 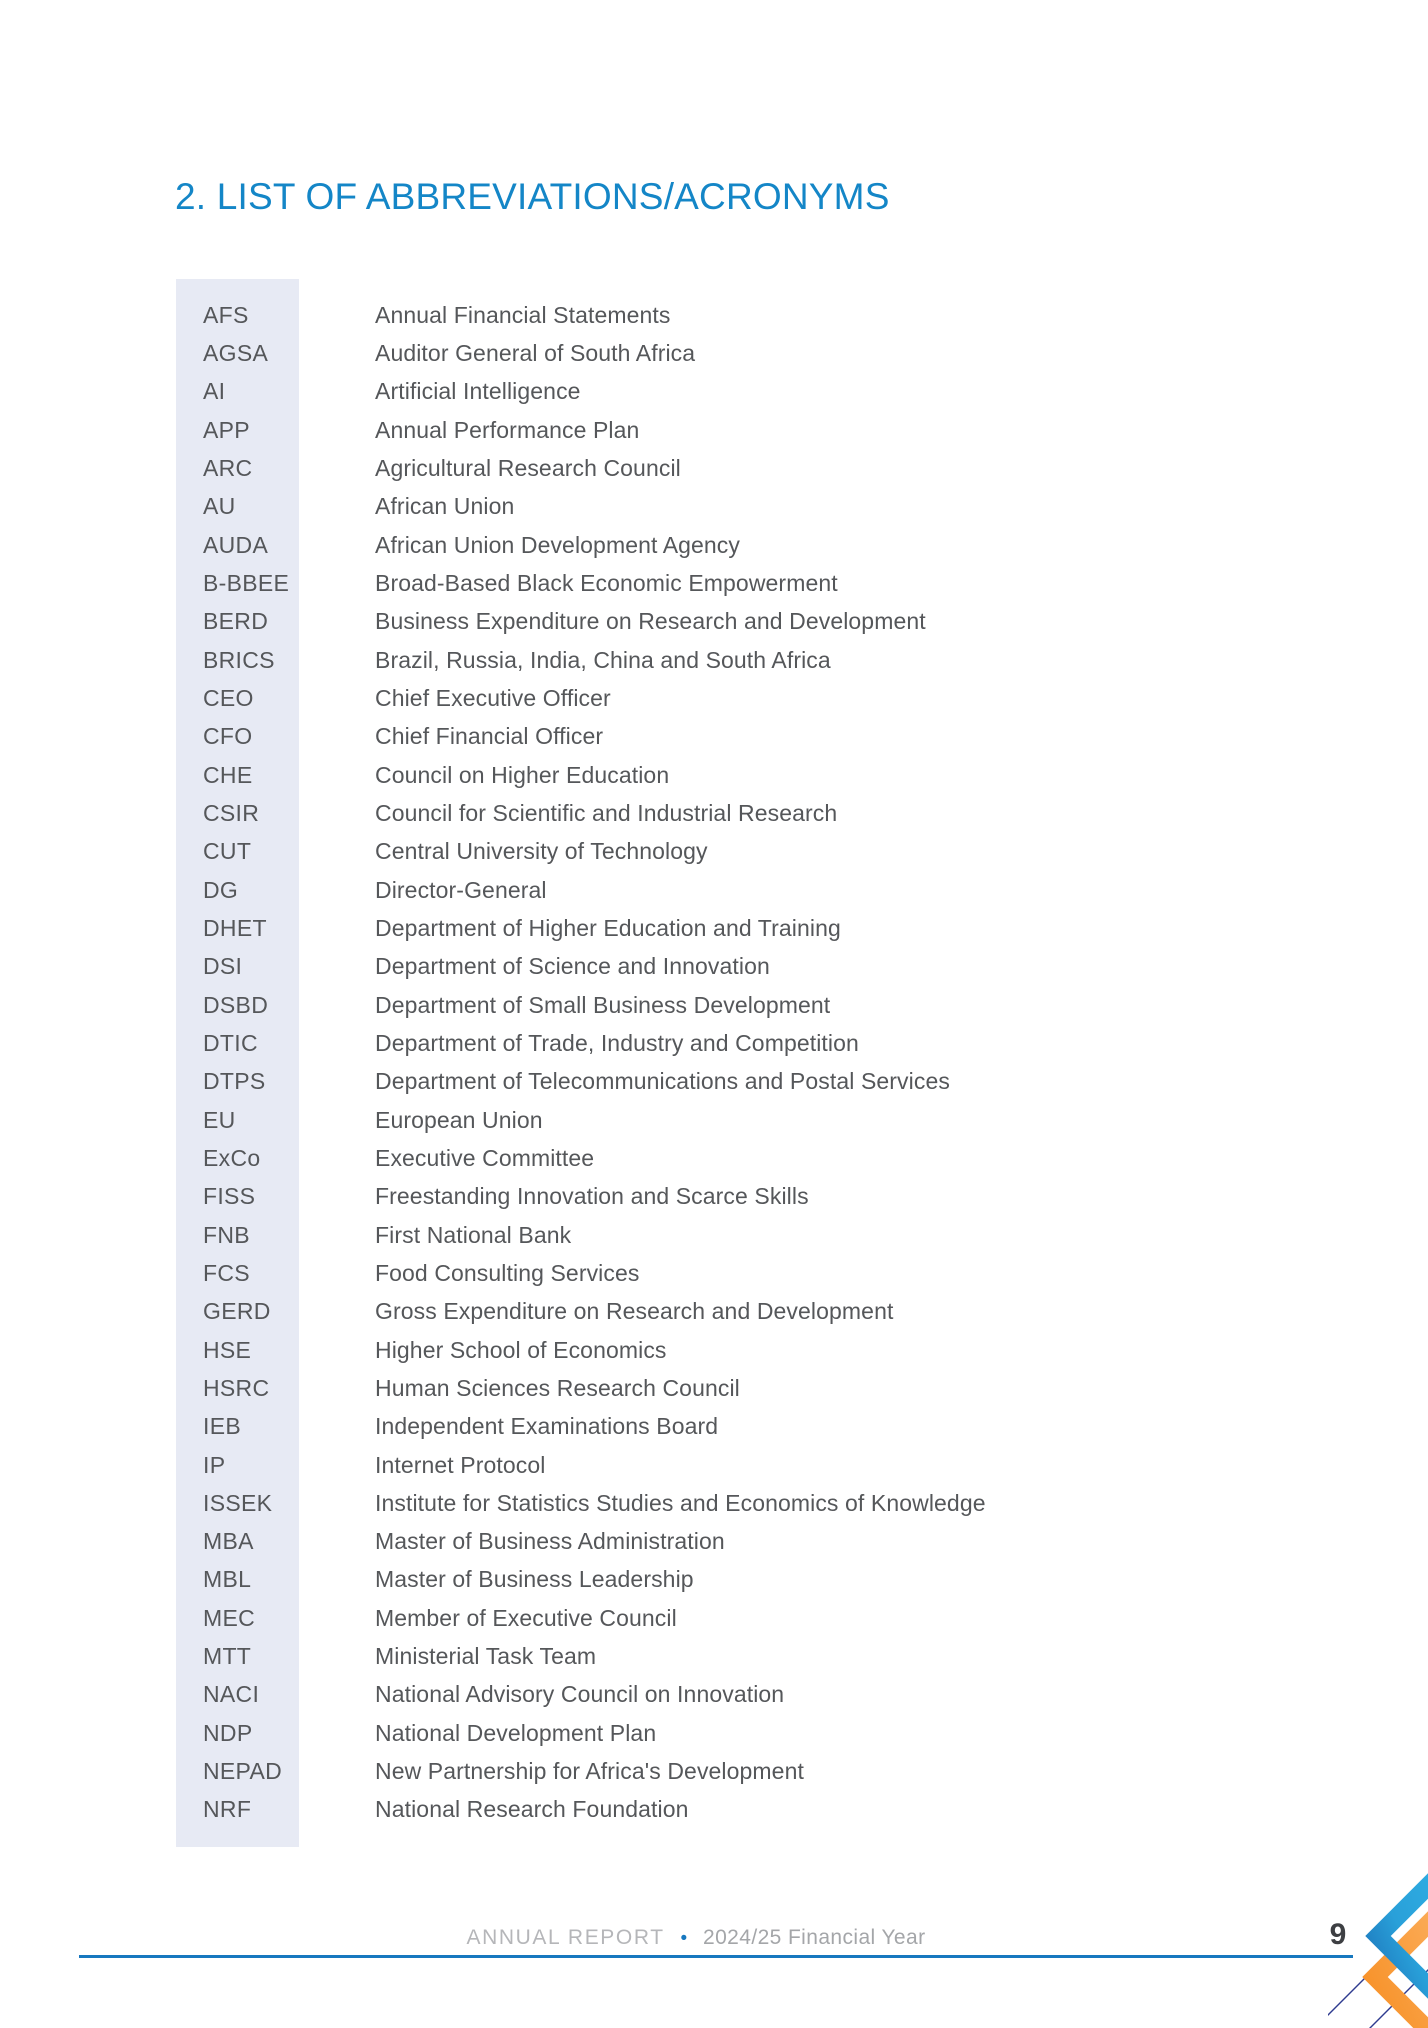 What do you see at coordinates (572, 966) in the screenshot?
I see `abbreviation-meaning: Department of Science and Innovation` at bounding box center [572, 966].